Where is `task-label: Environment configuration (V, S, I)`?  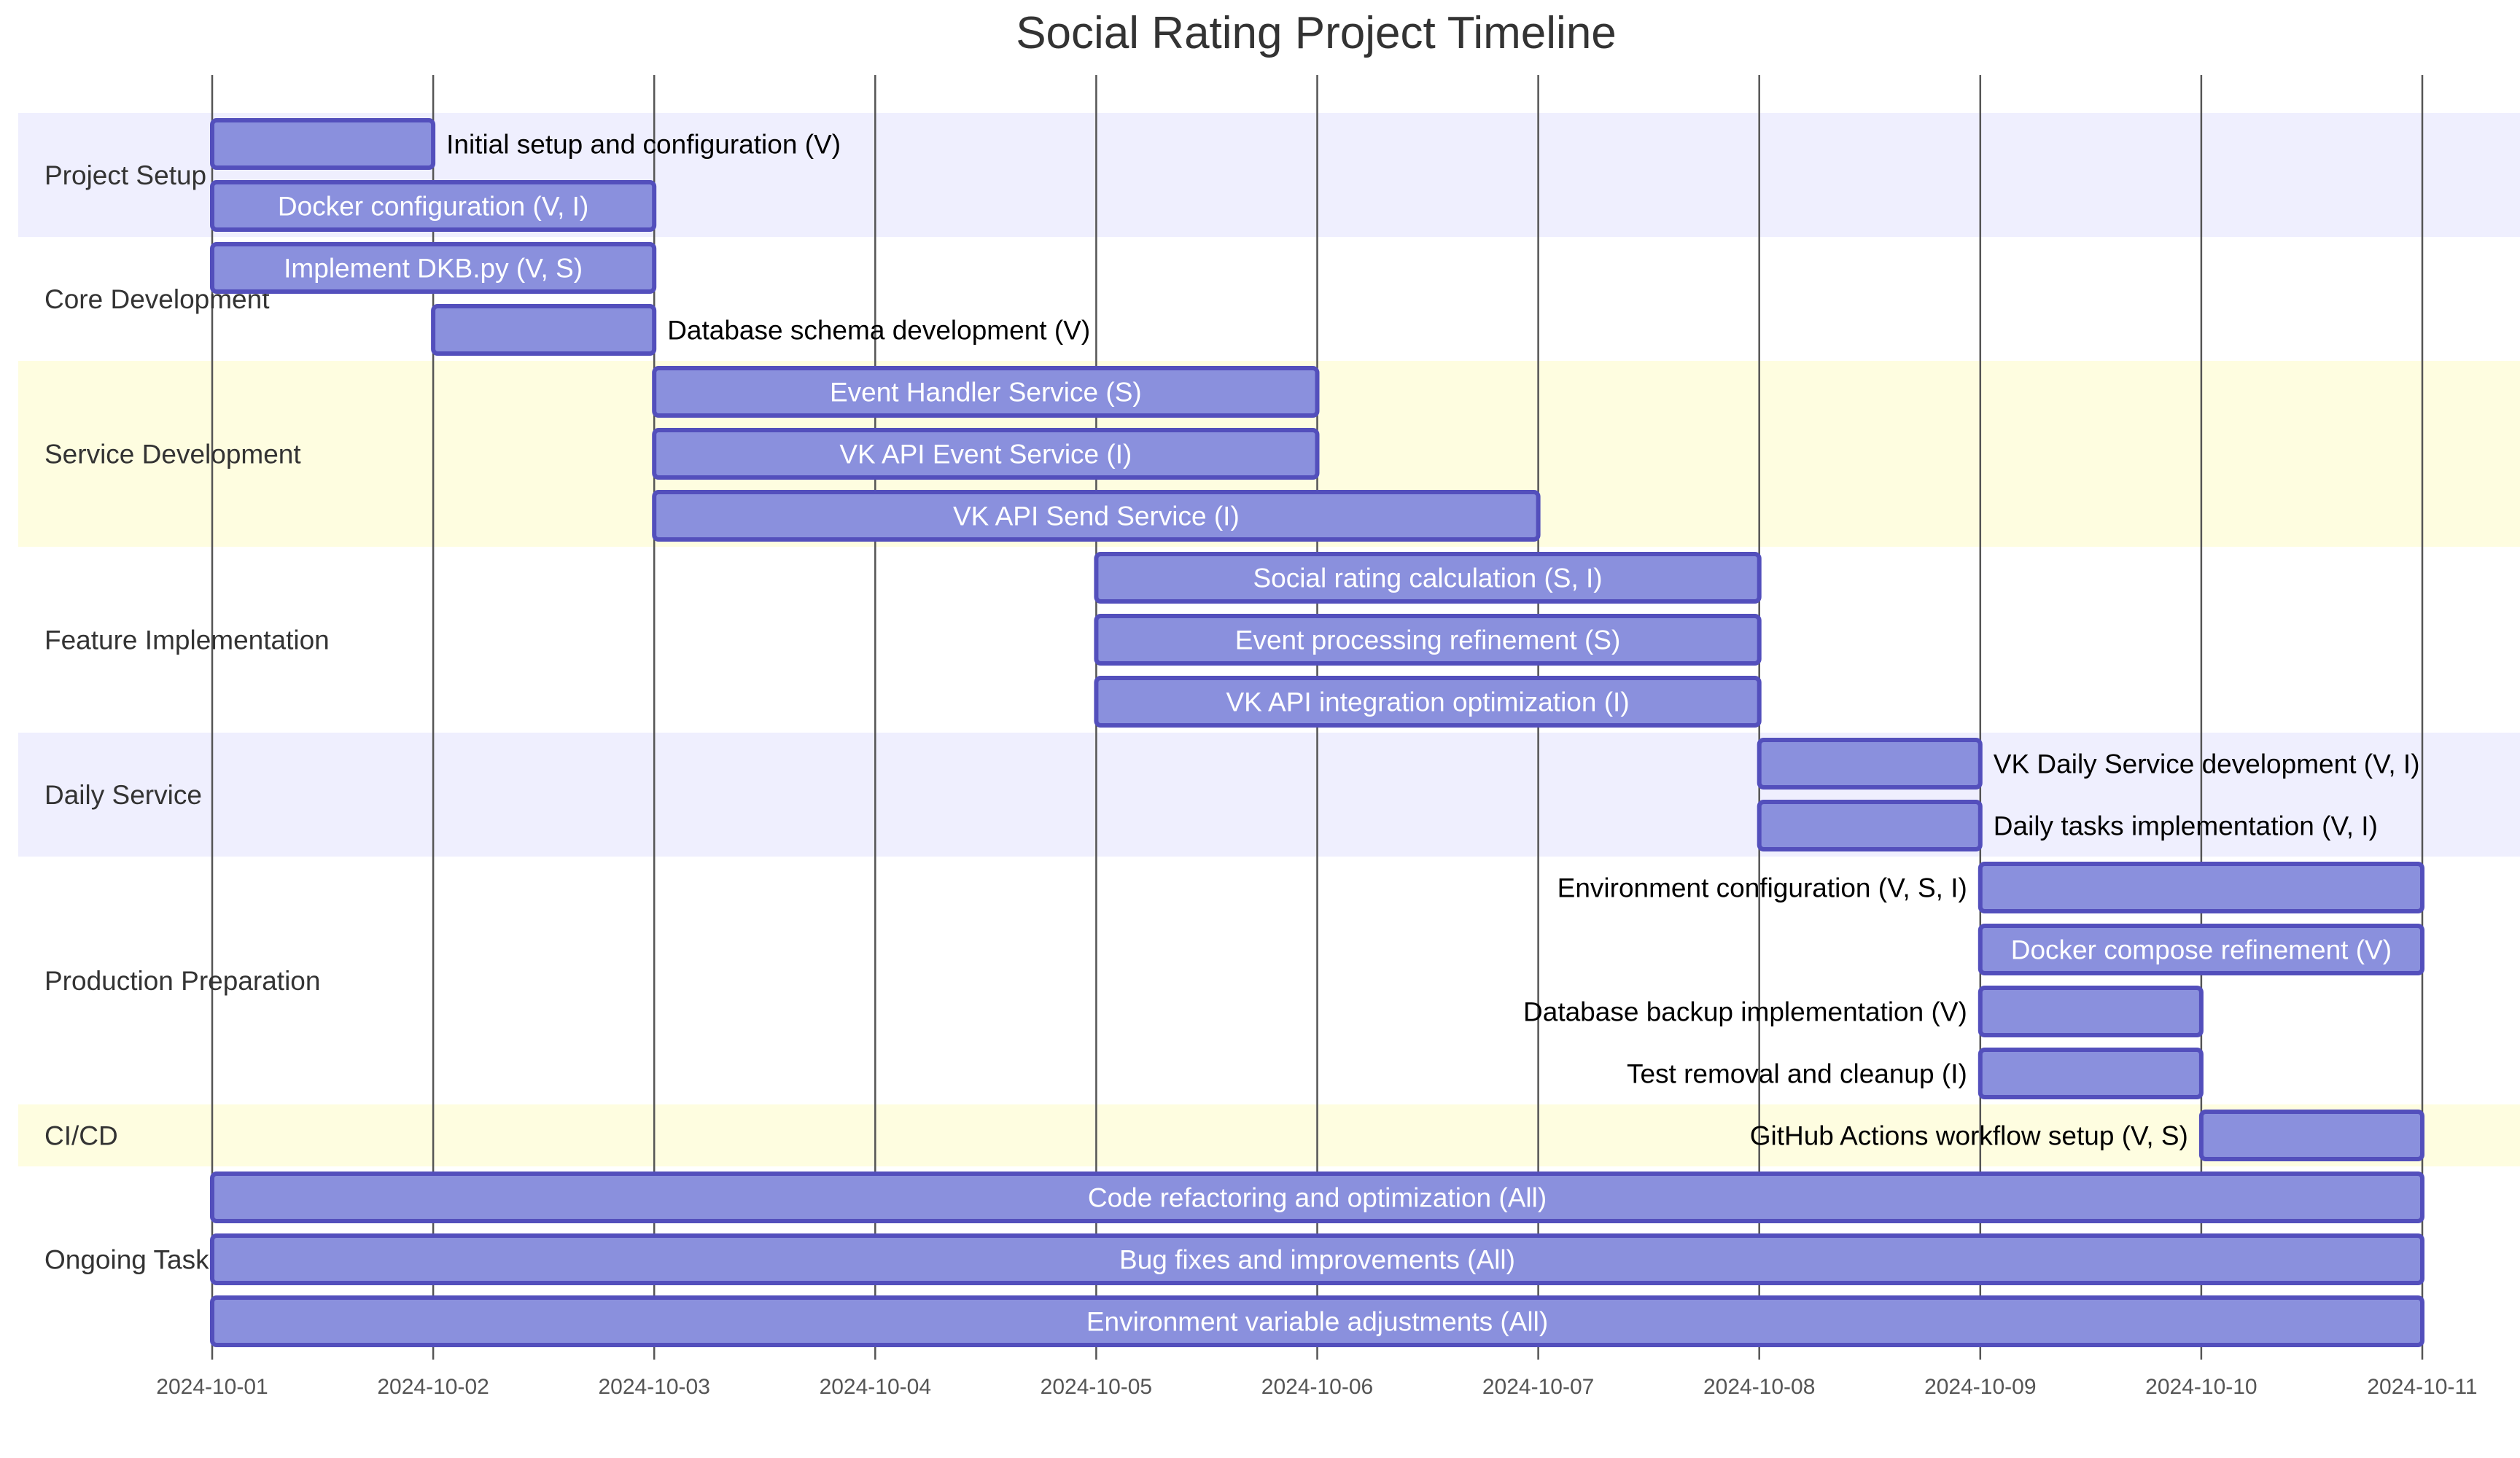 task-label: Environment configuration (V, S, I) is located at coordinates (1762, 888).